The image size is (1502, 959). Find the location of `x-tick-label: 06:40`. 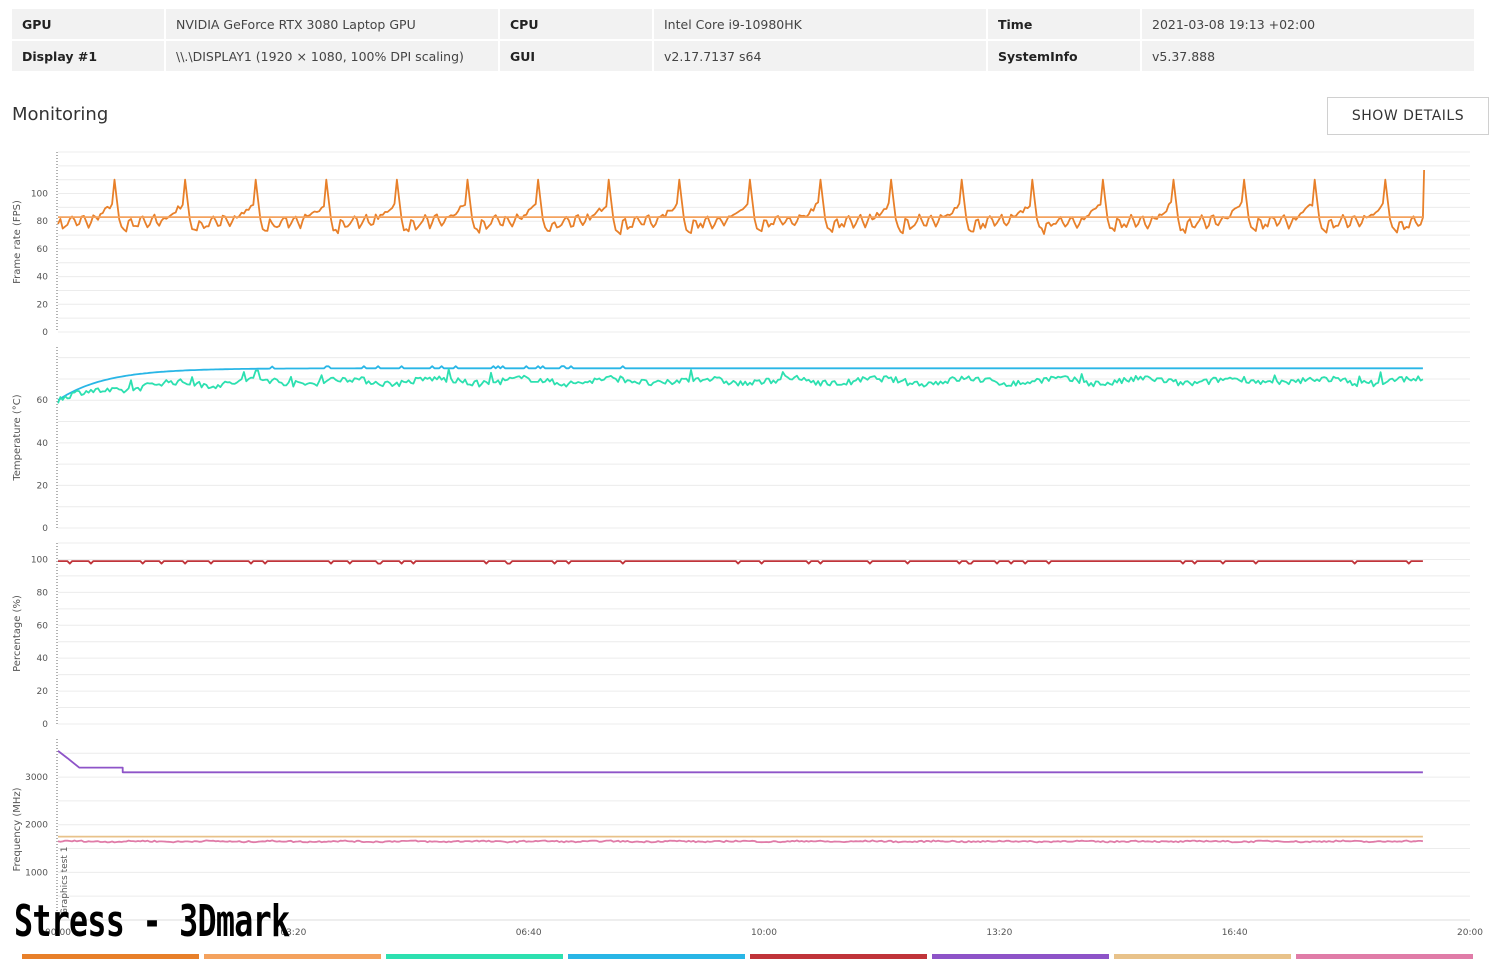

x-tick-label: 06:40 is located at coordinates (529, 933).